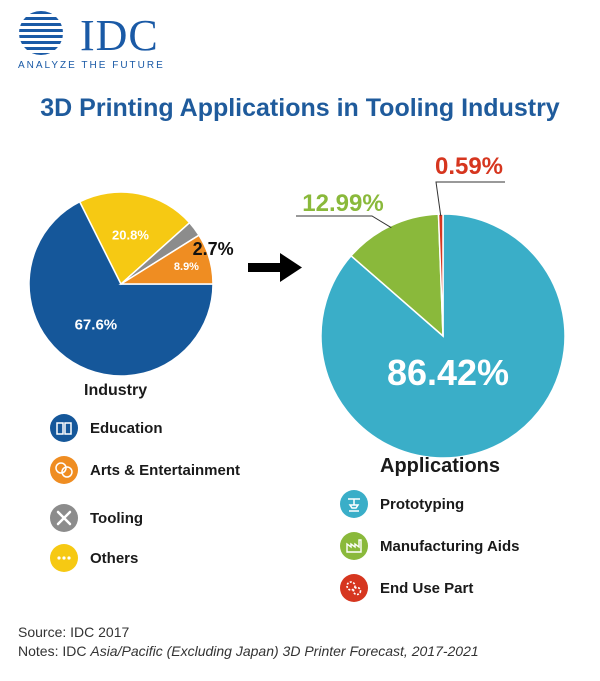 Image resolution: width=600 pixels, height=681 pixels. Describe the element at coordinates (130, 234) in the screenshot. I see `data-label-others: 20.8%` at that location.